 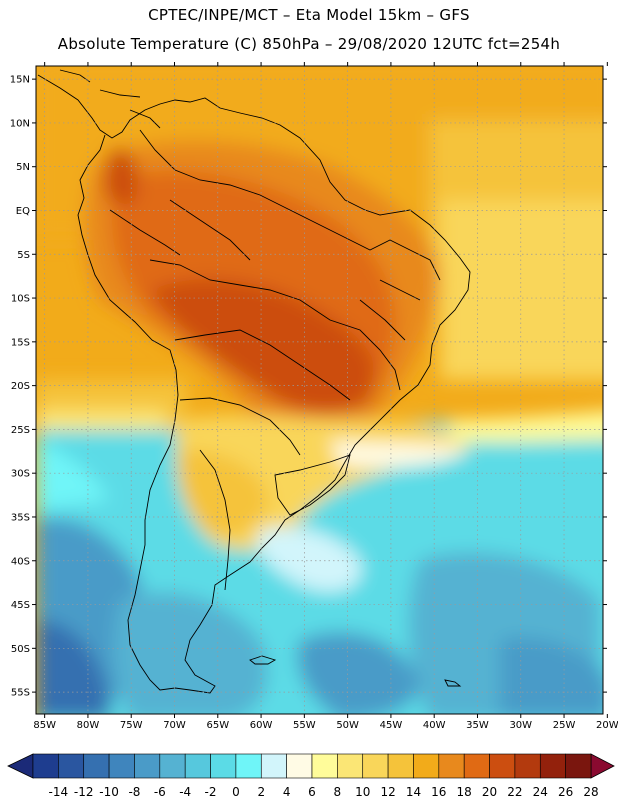 What do you see at coordinates (109, 792) in the screenshot?
I see `colorbar-label: -10` at bounding box center [109, 792].